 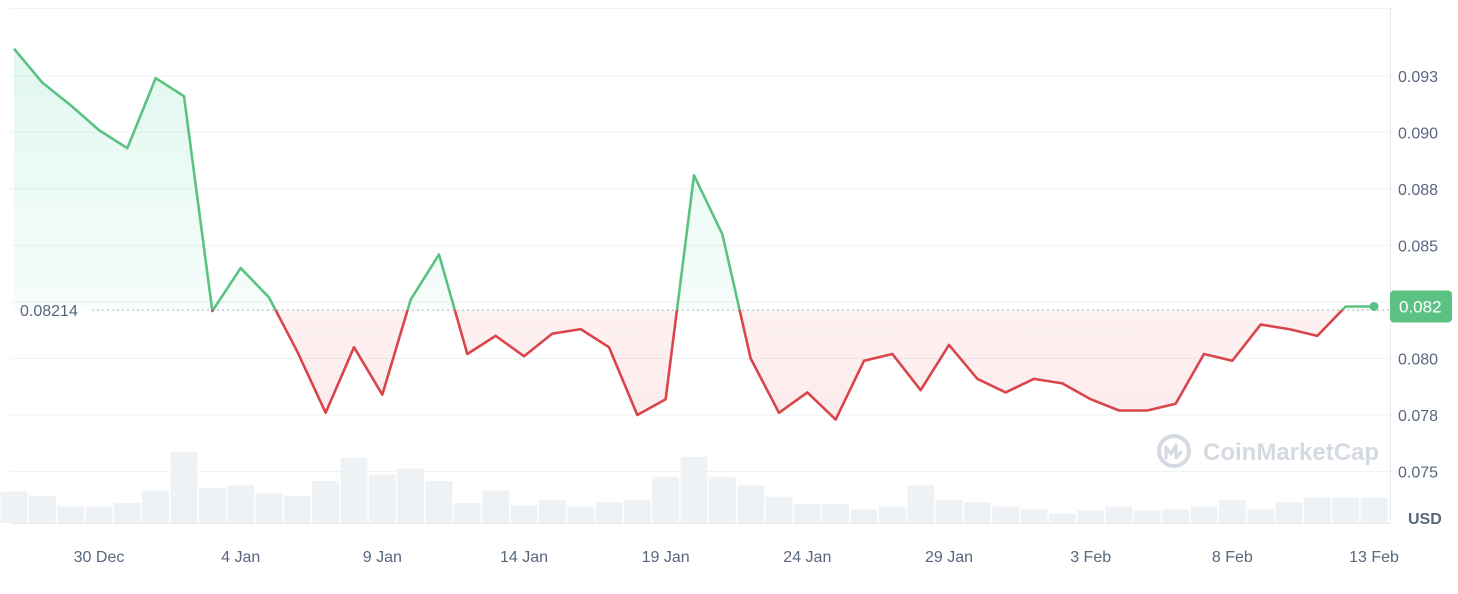 I want to click on x-tick-label: 14 Jan, so click(x=524, y=557).